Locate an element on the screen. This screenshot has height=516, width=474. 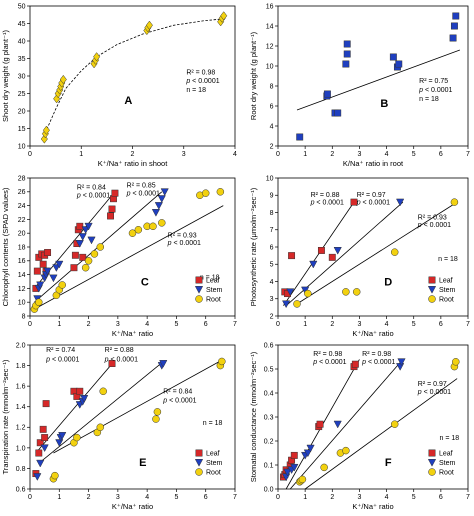
legend: Leaf Stem Root is located at coordinates (441, 290).